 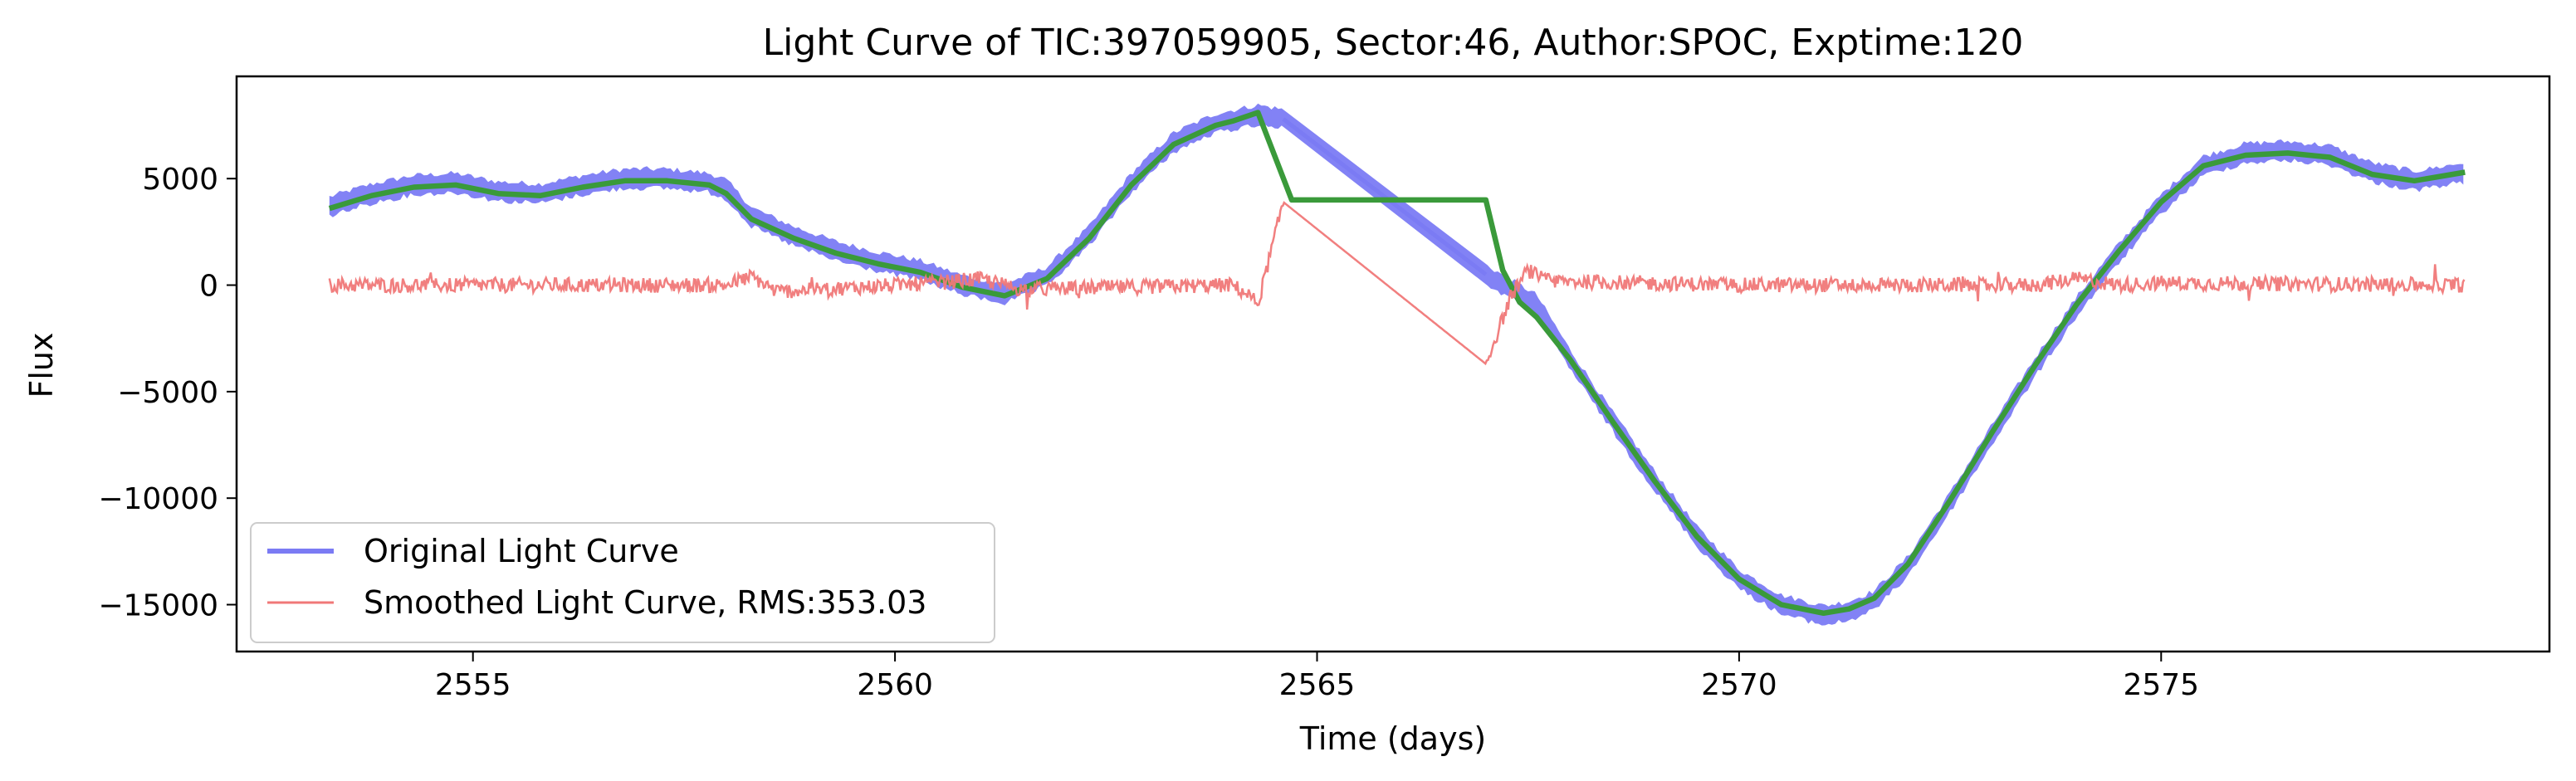 I want to click on x-axis-label: Time (days), so click(x=1392, y=738).